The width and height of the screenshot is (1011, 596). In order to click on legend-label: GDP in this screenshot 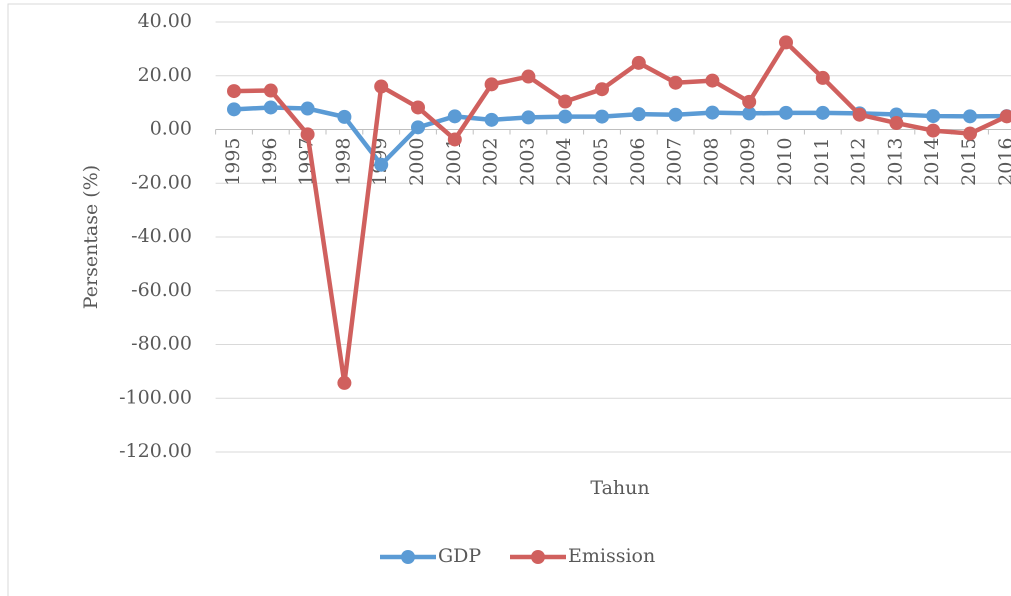, I will do `click(459, 556)`.